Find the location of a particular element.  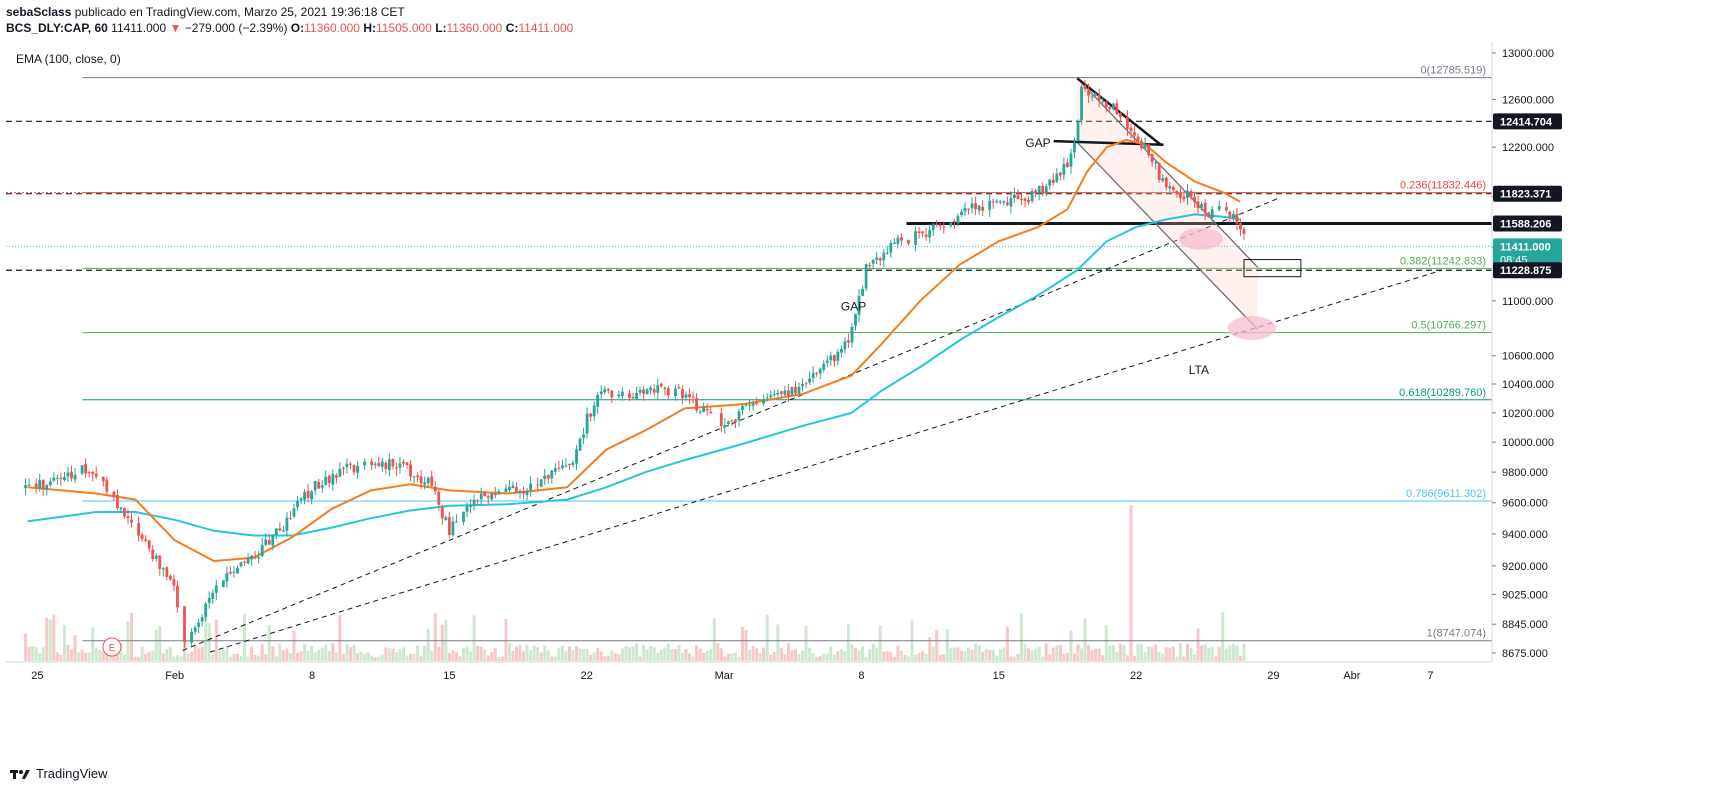

close-label: C: is located at coordinates (512, 28).